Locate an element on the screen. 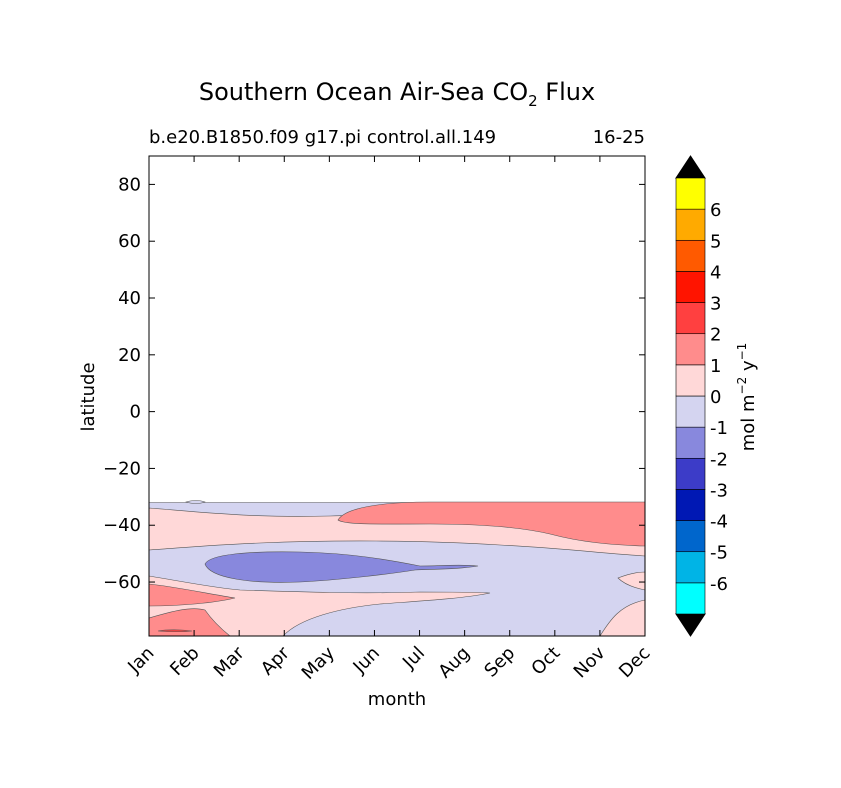  colorbar-label: mol m−2 y−1 is located at coordinates (747, 397).